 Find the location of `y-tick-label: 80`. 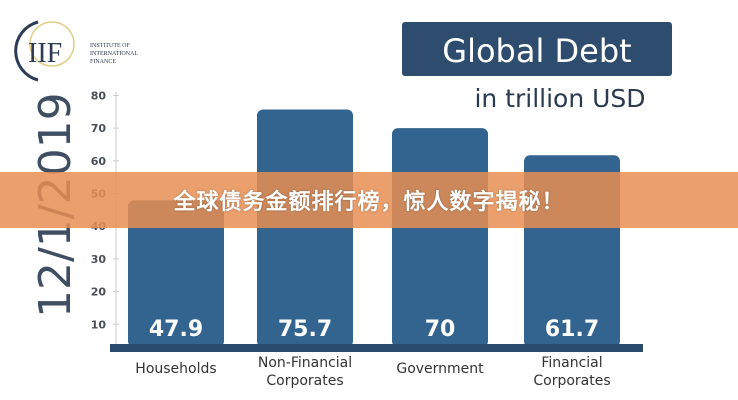

y-tick-label: 80 is located at coordinates (99, 95).